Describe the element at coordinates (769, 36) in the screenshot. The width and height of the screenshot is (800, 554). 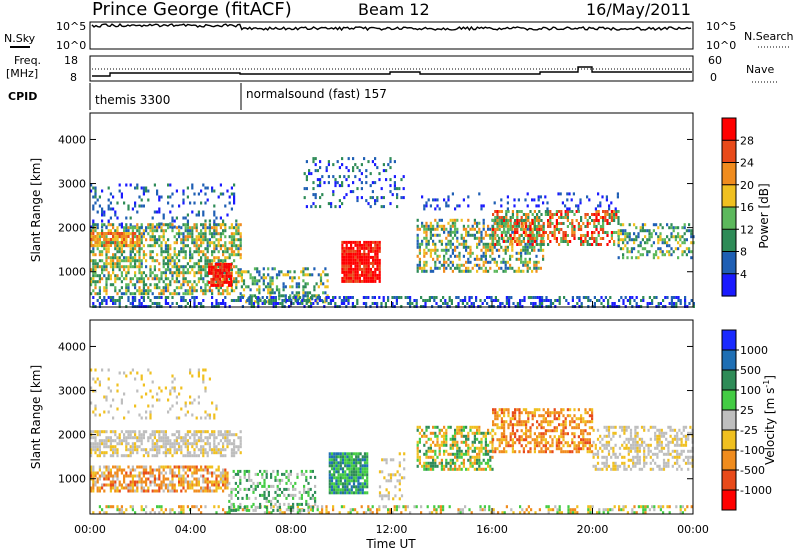
I see `nsearch-label: N.Search` at that location.